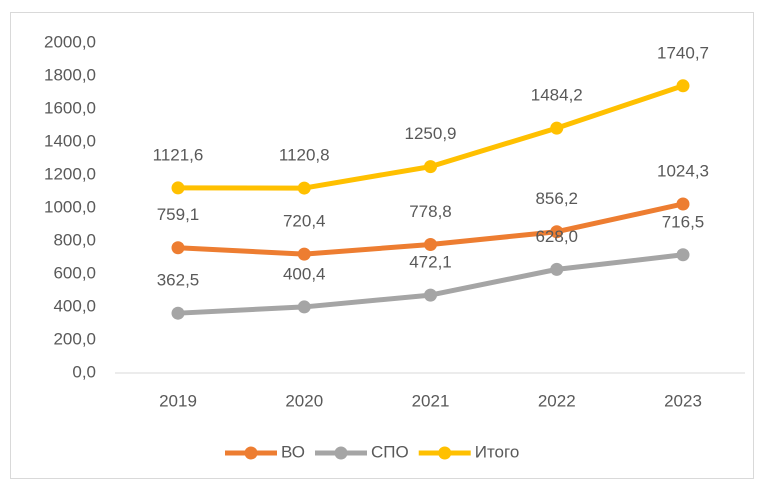  Describe the element at coordinates (293, 451) in the screenshot. I see `legend-label: ВО` at that location.